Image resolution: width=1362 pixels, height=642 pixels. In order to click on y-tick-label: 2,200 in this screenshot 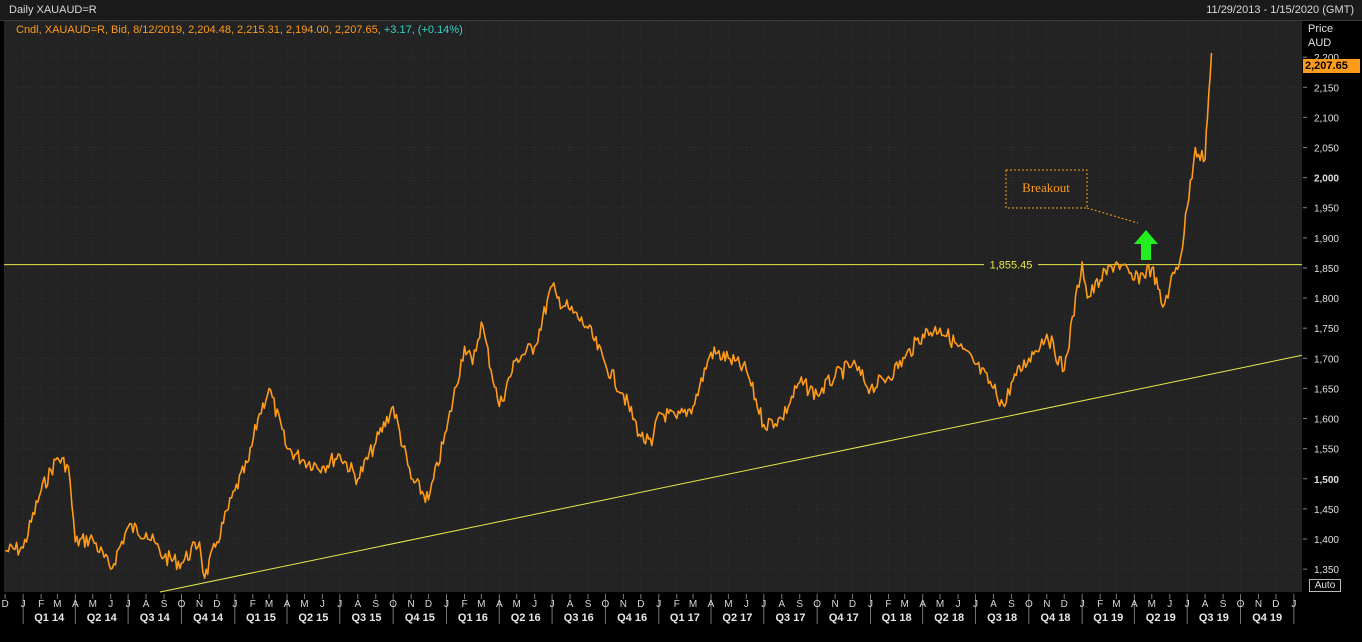, I will do `click(1326, 58)`.